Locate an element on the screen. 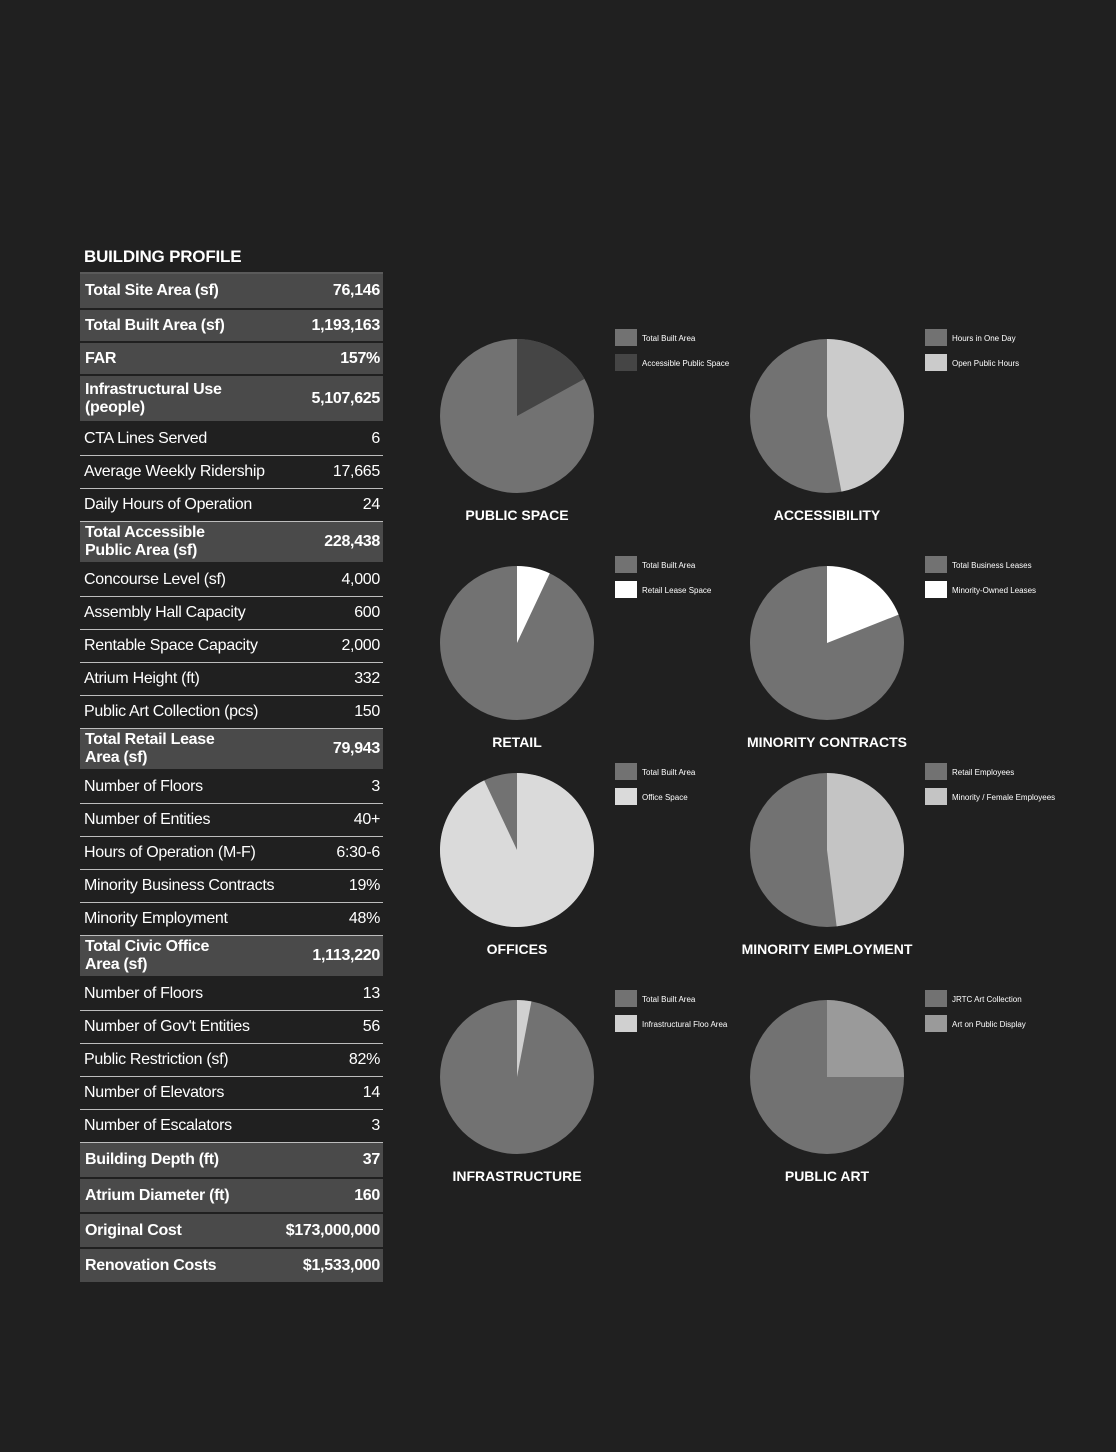 Image resolution: width=1116 pixels, height=1452 pixels. profile-row-label: Concourse Level (sf) is located at coordinates (155, 579).